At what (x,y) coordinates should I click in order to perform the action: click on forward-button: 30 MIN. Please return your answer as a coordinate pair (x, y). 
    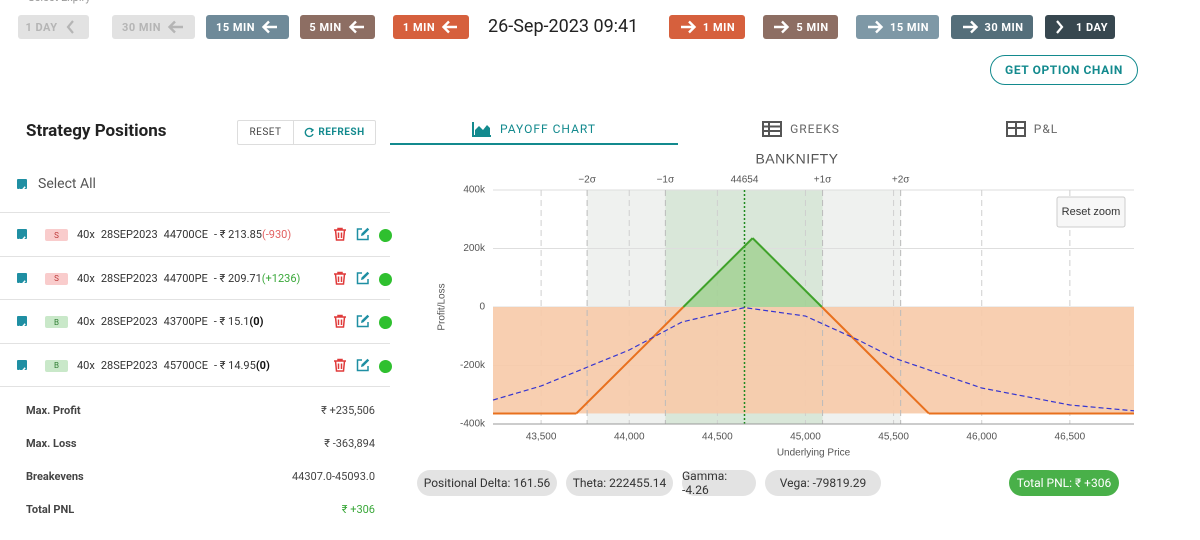
    Looking at the image, I should click on (992, 27).